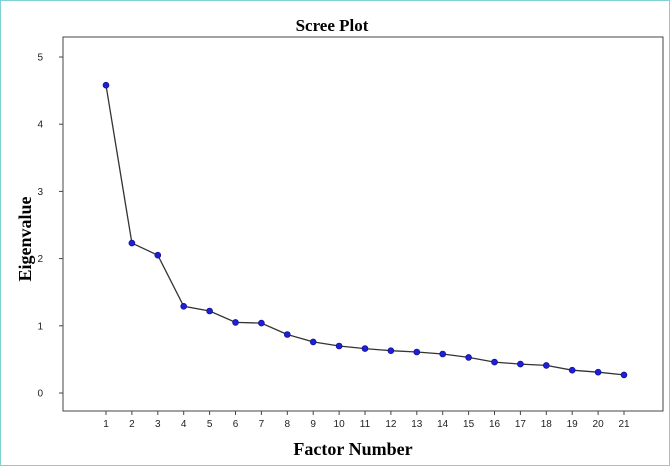 Image resolution: width=670 pixels, height=467 pixels. I want to click on x-tick-label: 18, so click(547, 424).